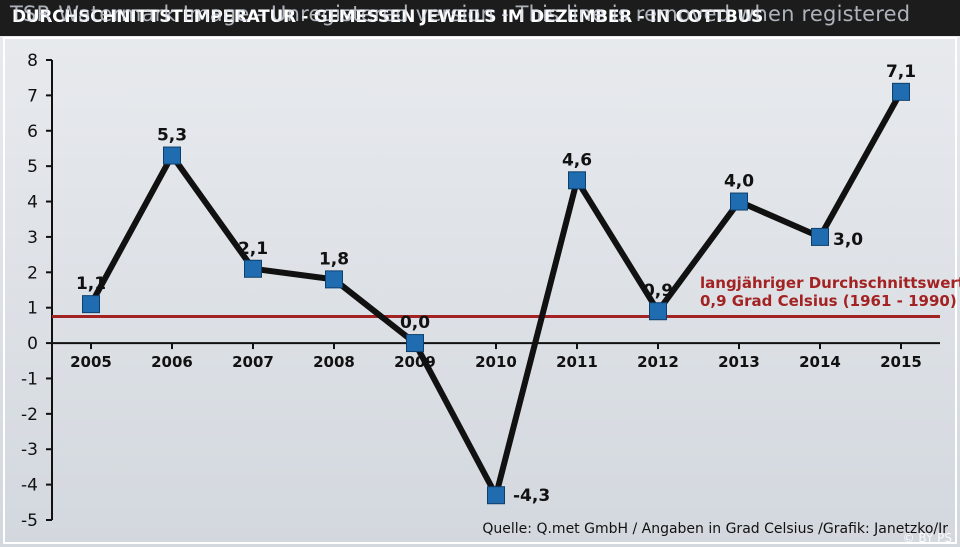 The width and height of the screenshot is (960, 547). Describe the element at coordinates (32, 309) in the screenshot. I see `y-tick-label: 1` at that location.